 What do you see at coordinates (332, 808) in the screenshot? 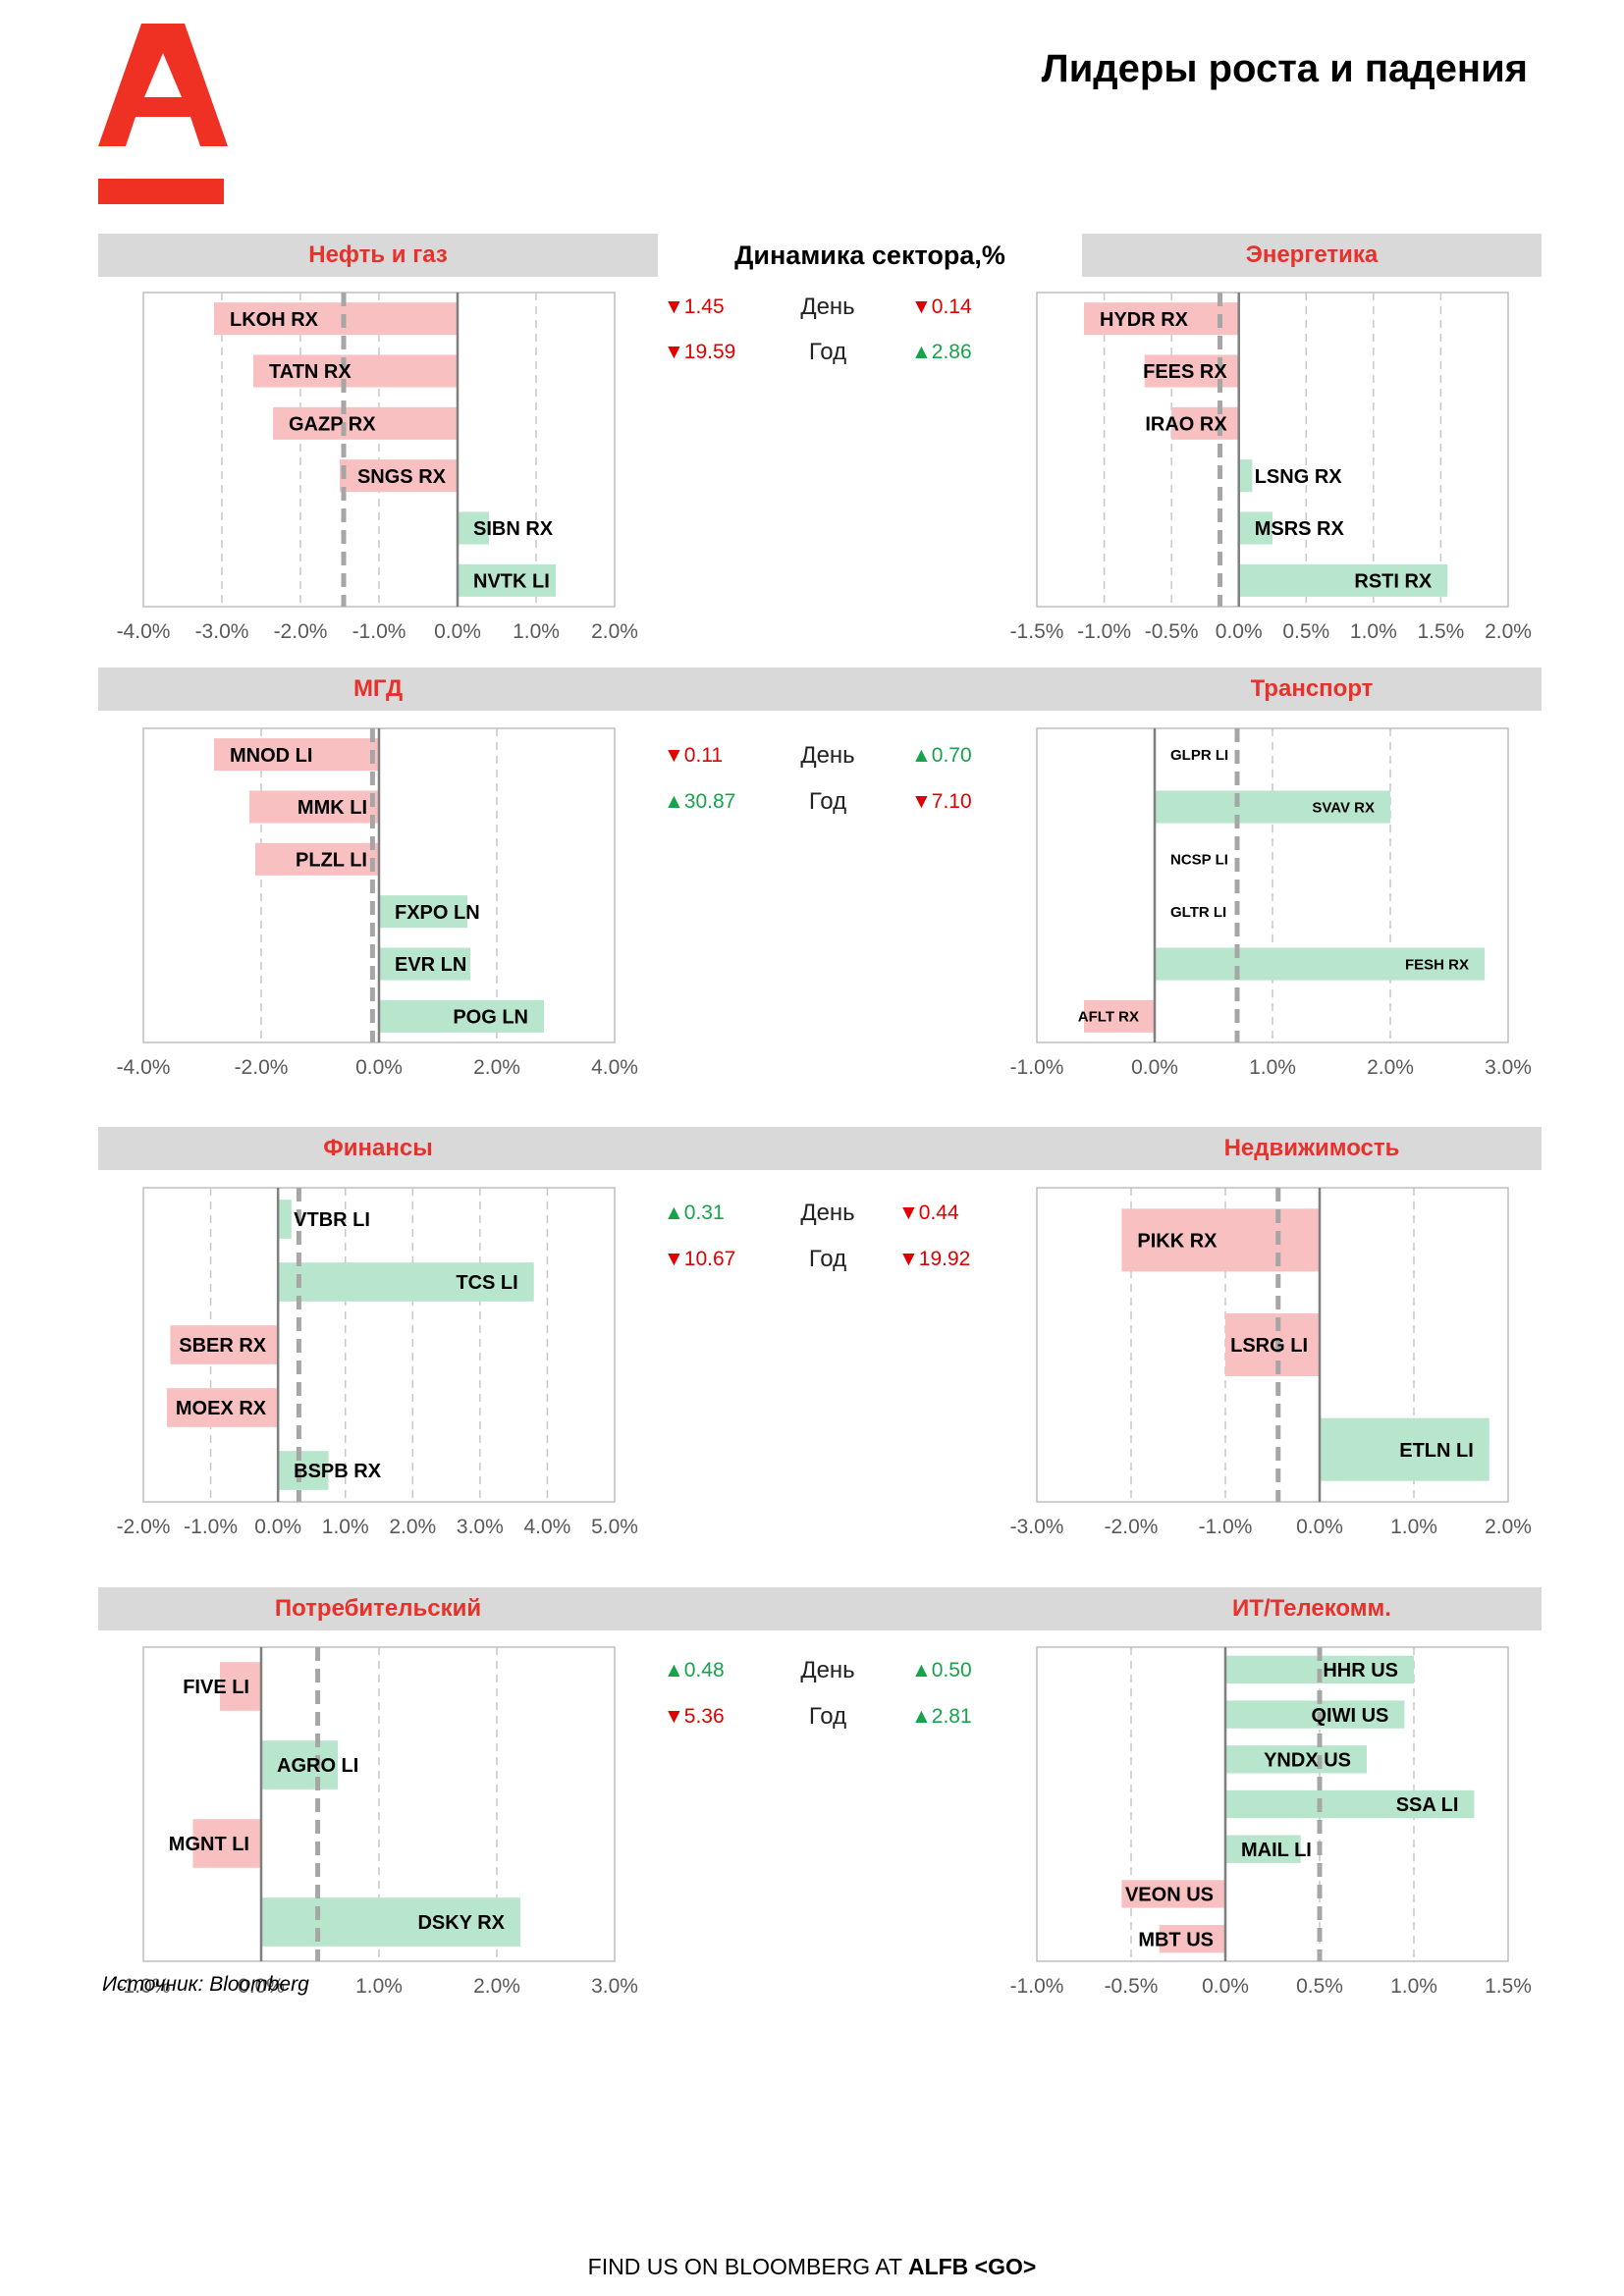
I see `bar-label: MMK LI` at bounding box center [332, 808].